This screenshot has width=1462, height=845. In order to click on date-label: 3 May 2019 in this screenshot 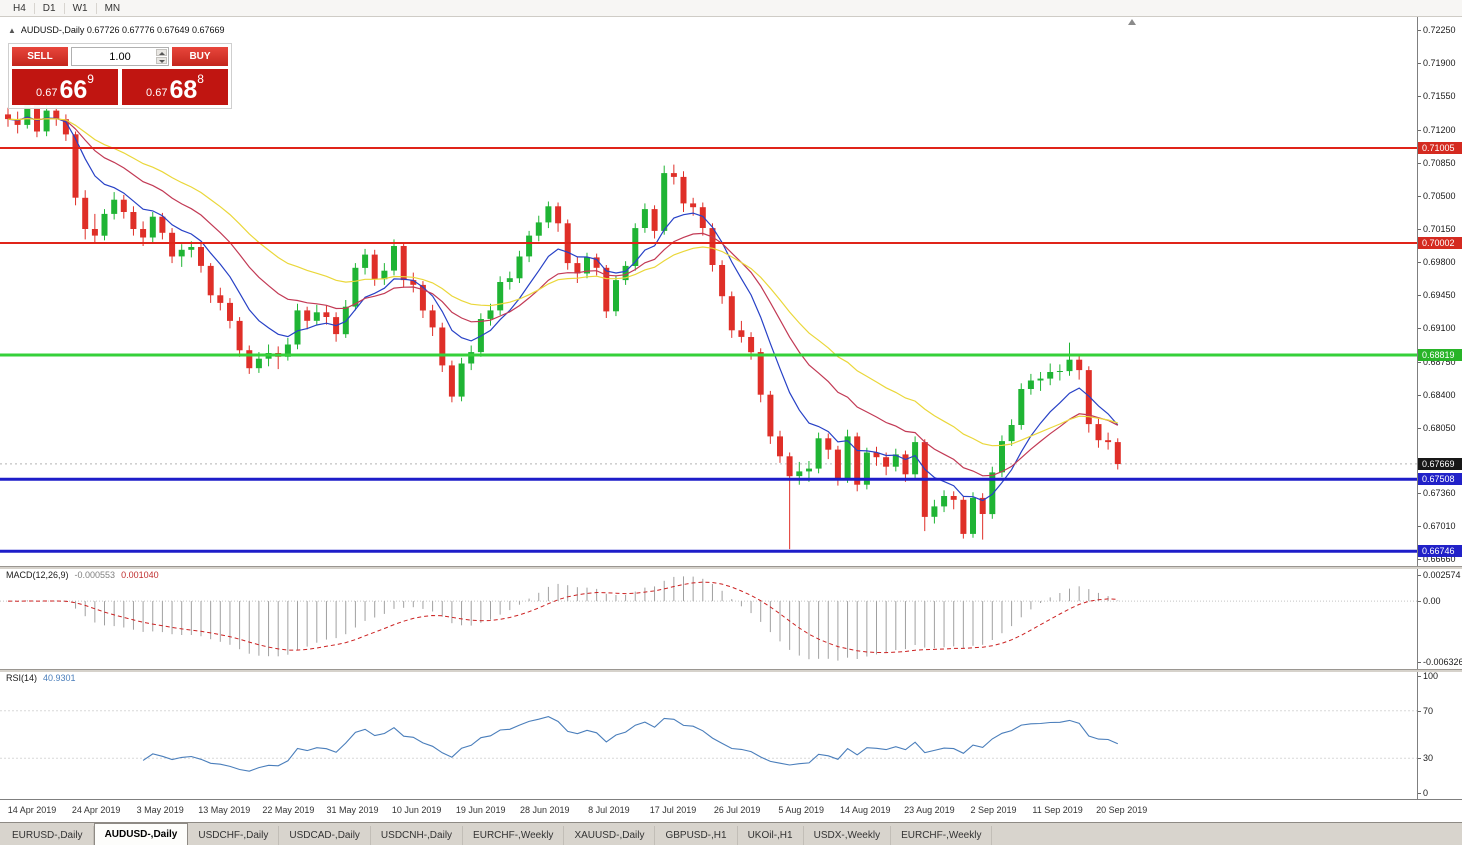, I will do `click(160, 810)`.